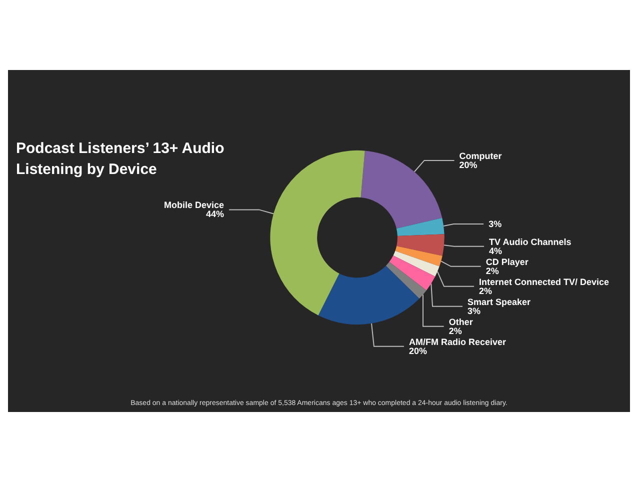 Image resolution: width=638 pixels, height=493 pixels. I want to click on slice-label: Smart Speaker, so click(500, 301).